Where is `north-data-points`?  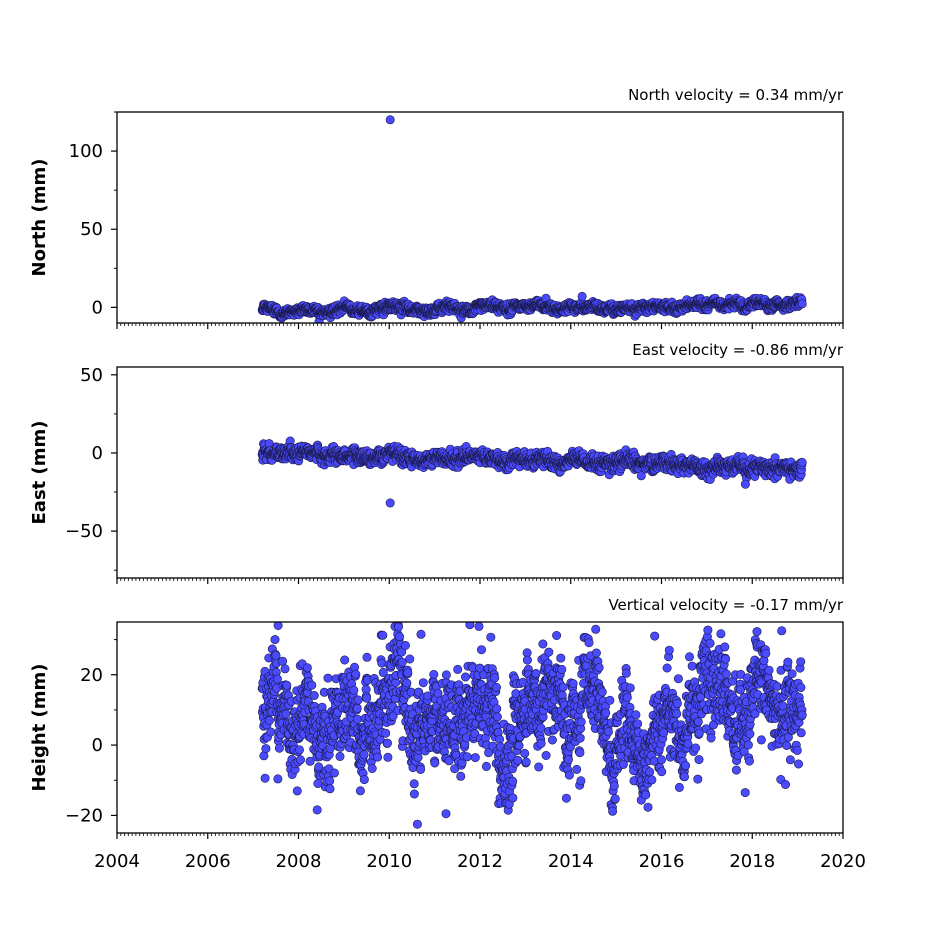 north-data-points is located at coordinates (532, 219).